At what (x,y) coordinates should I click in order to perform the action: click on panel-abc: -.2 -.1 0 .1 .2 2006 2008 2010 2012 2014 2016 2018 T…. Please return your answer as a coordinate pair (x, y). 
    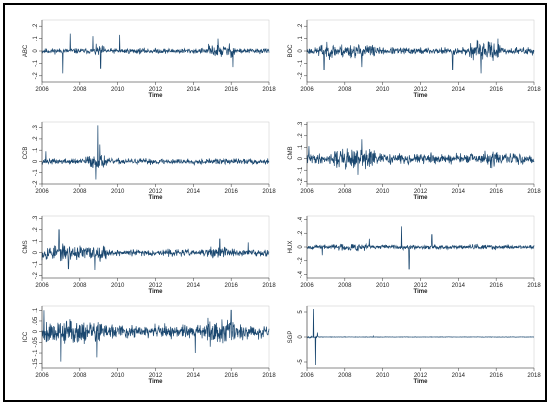
    Looking at the image, I should click on (149, 59).